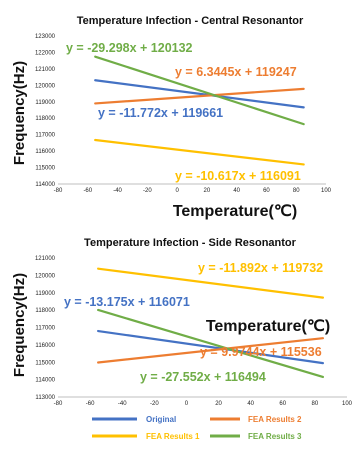  I want to click on equation-fea-results-1: y = -10.617x + 116091, so click(238, 176).